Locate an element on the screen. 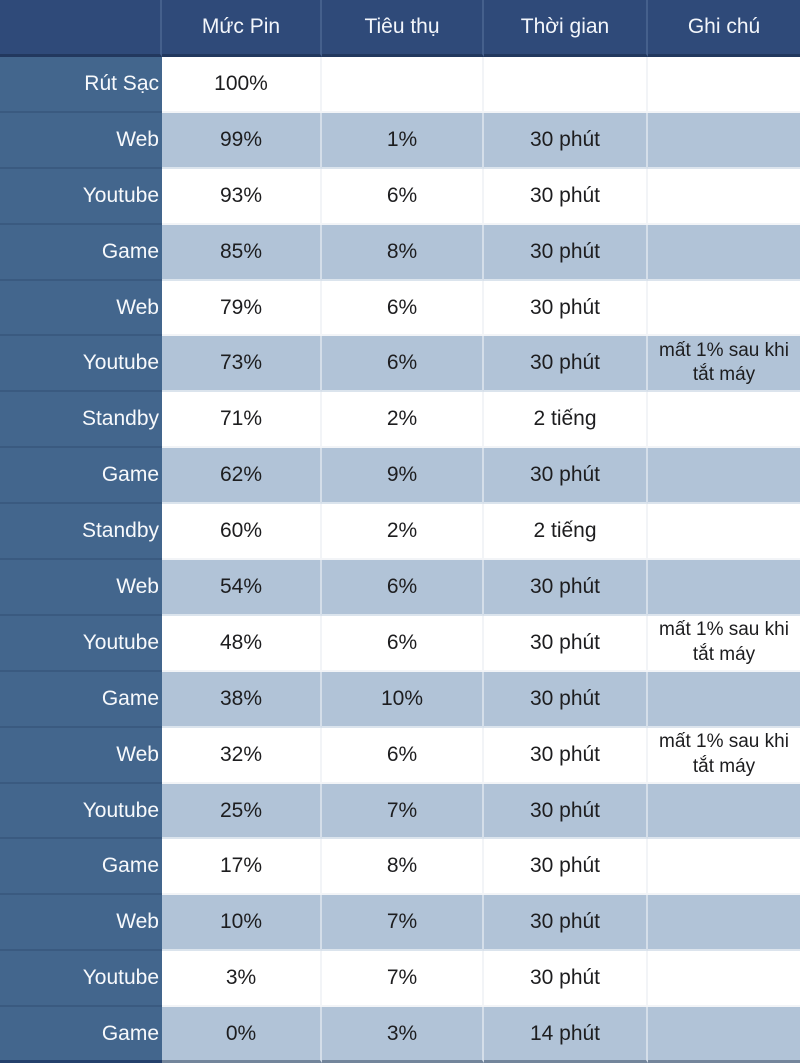 Image resolution: width=800 pixels, height=1063 pixels. cell-tieu-thu: 9% is located at coordinates (403, 476).